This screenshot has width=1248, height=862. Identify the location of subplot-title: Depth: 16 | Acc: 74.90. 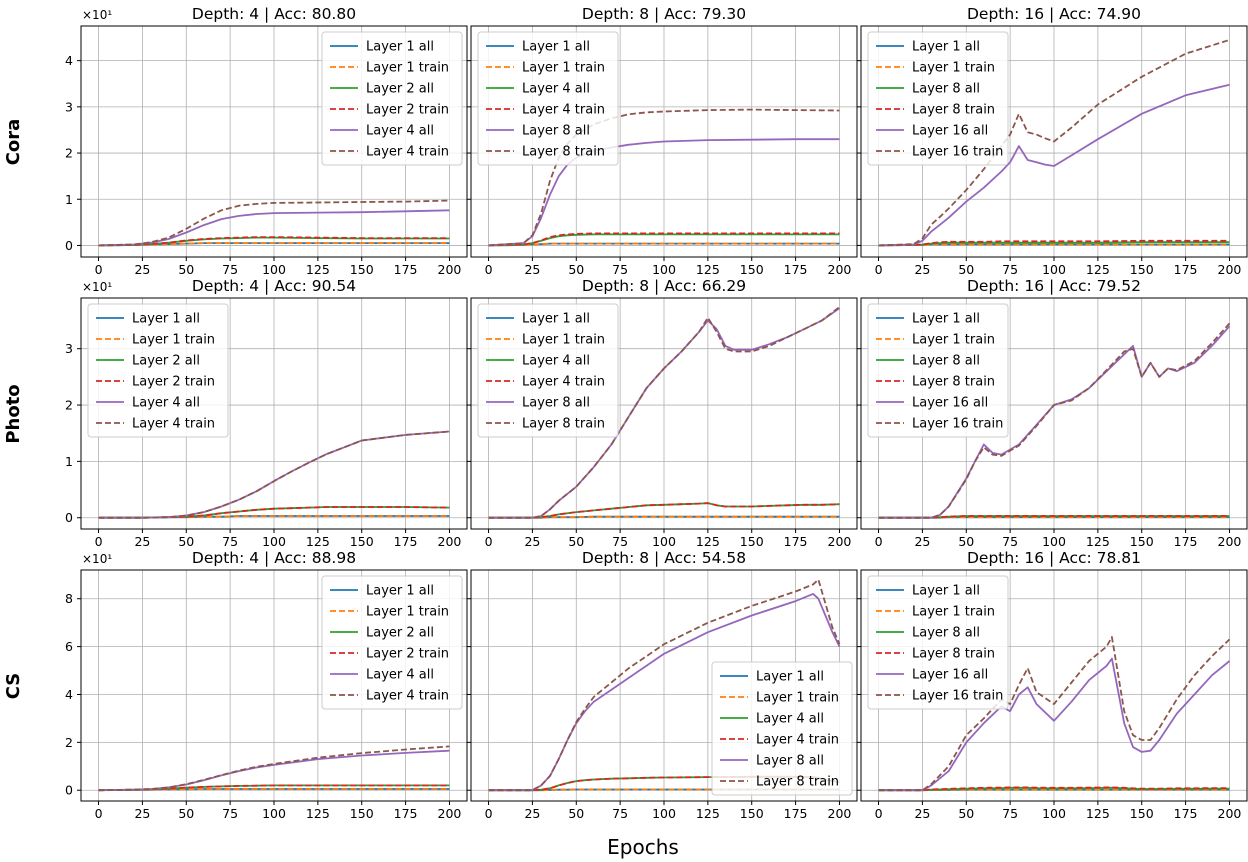
(1054, 14).